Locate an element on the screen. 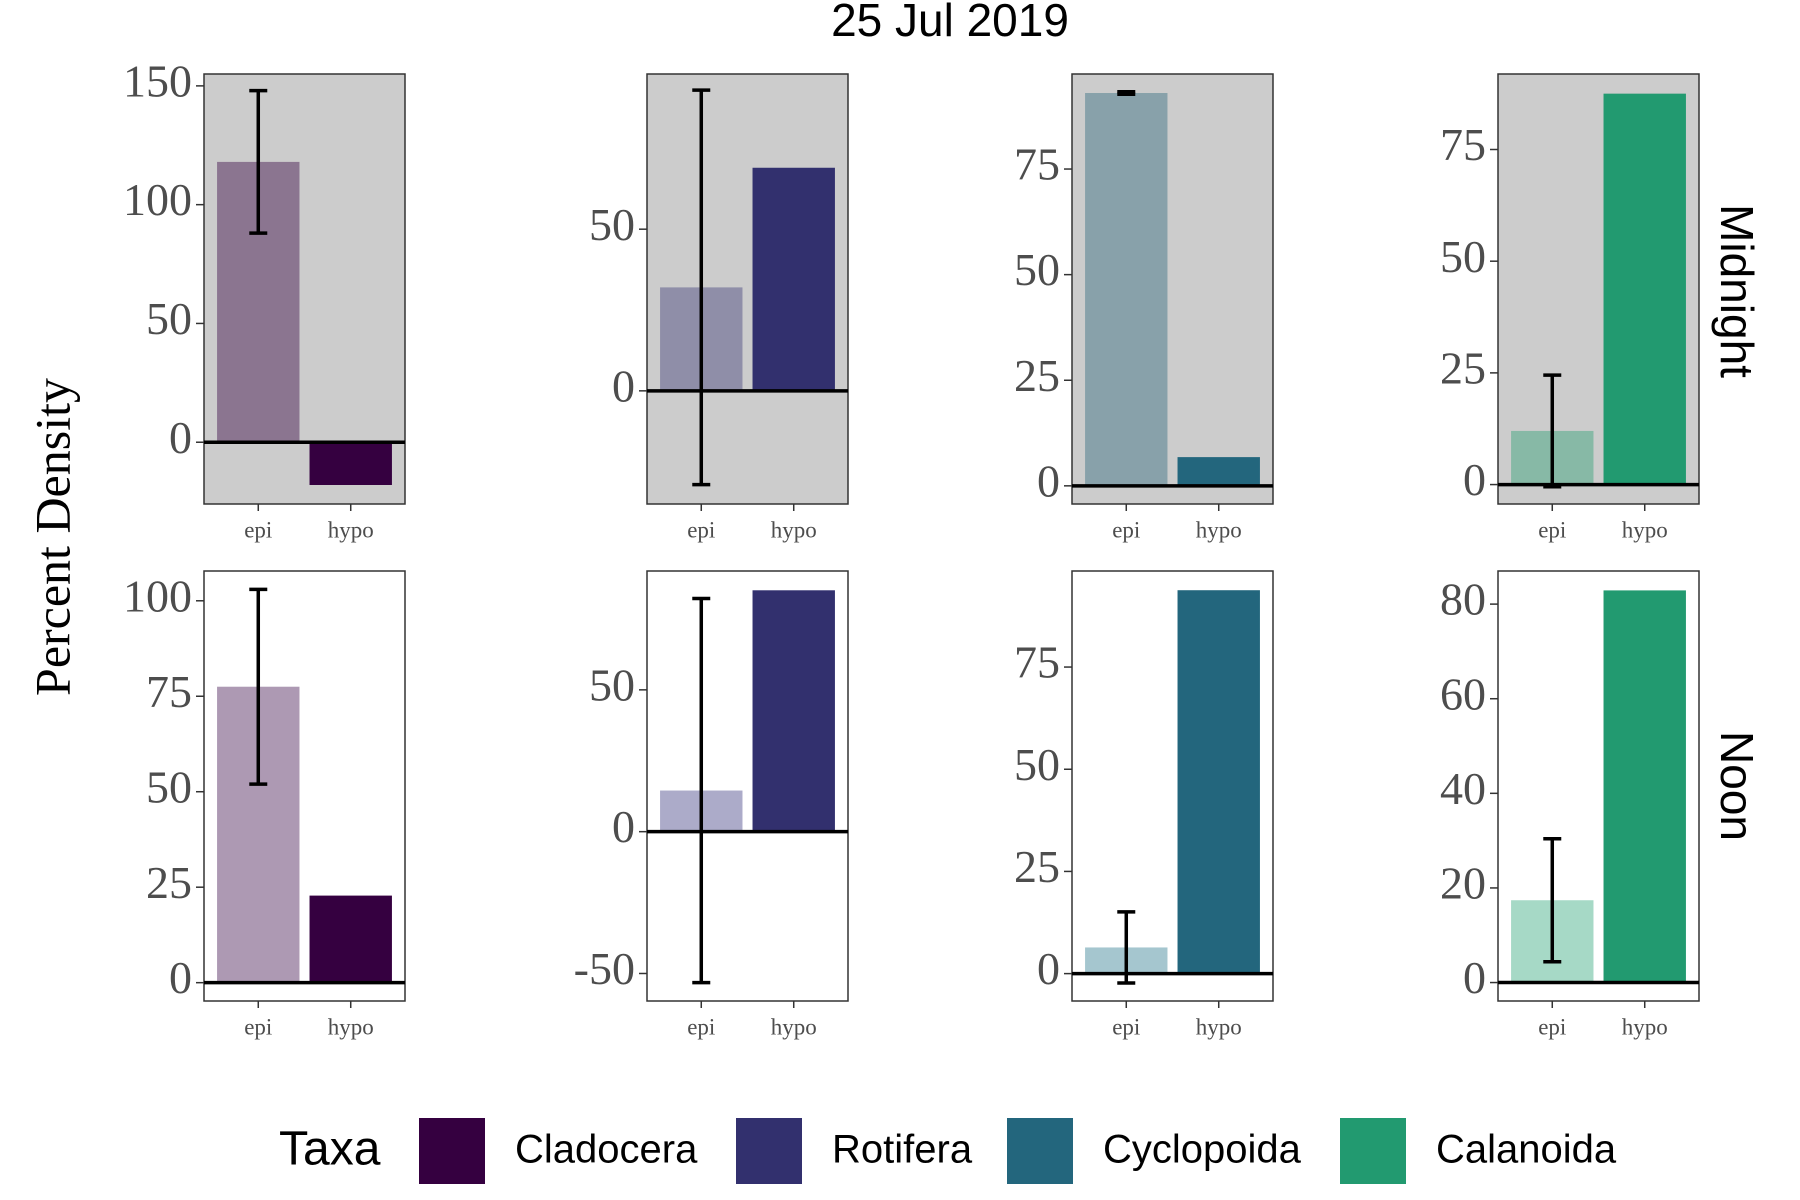  legend-label: Calanoida is located at coordinates (1526, 1150).